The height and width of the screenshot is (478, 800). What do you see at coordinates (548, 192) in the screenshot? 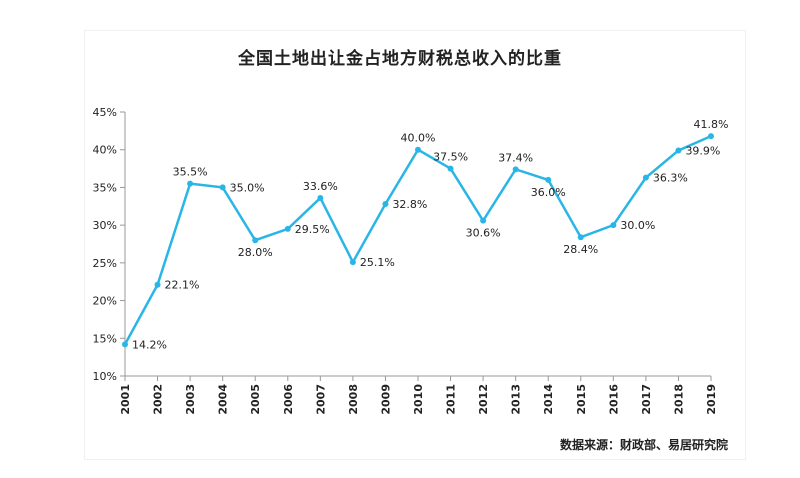
I see `data-label: 36.0%` at bounding box center [548, 192].